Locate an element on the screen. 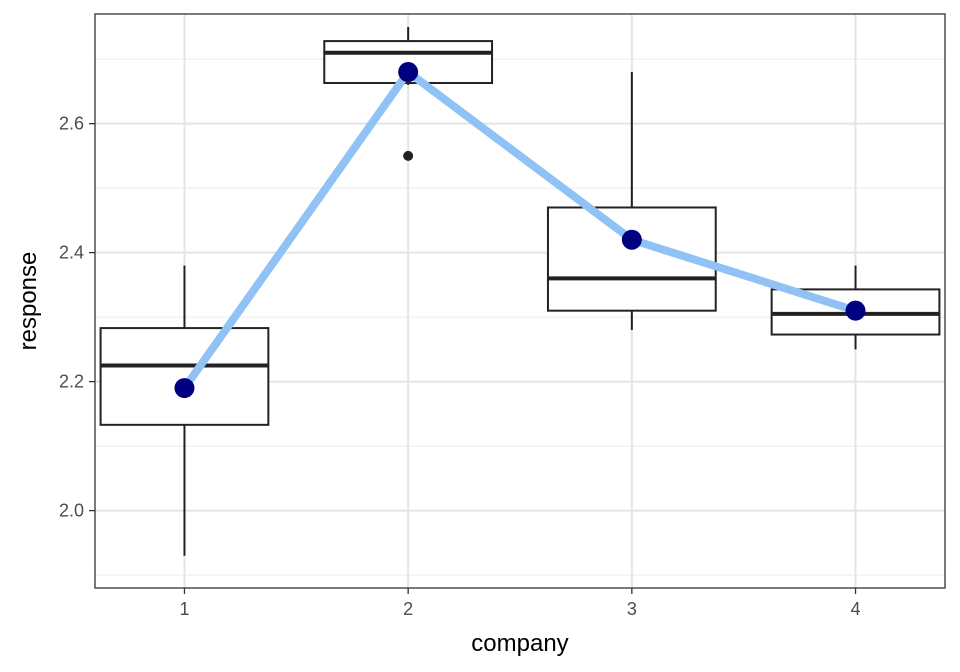  y-tick-label: 2.0 is located at coordinates (71, 511).